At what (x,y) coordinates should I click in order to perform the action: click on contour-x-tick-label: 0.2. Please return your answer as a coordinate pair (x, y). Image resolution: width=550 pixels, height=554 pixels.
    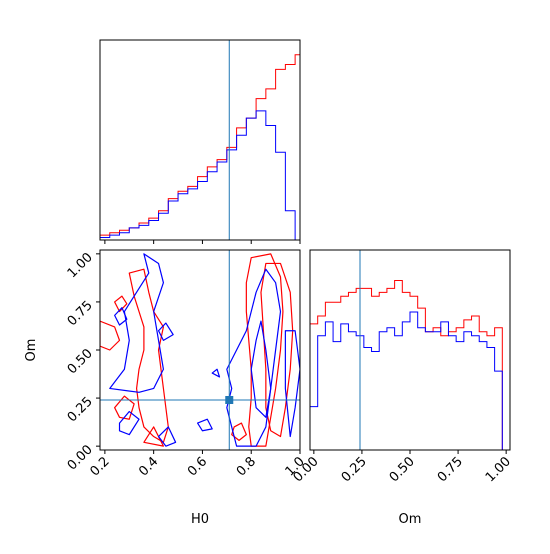
    Looking at the image, I should click on (99, 466).